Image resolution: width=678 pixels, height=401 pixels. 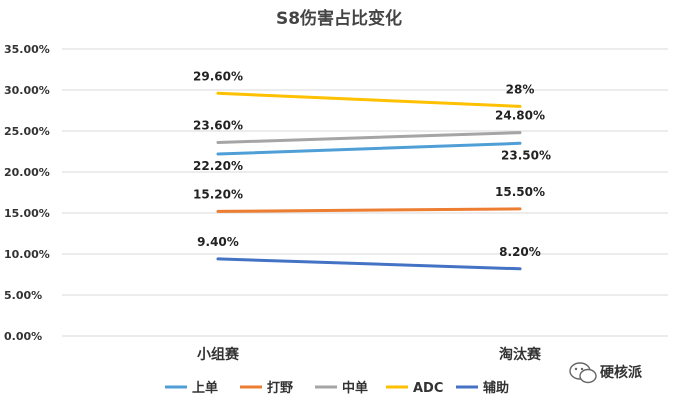 What do you see at coordinates (355, 388) in the screenshot?
I see `legend-label: 中单` at bounding box center [355, 388].